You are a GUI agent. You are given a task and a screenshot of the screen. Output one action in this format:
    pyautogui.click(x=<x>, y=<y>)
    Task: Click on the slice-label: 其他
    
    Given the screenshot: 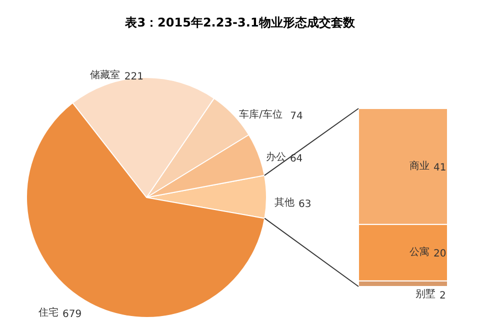 What is the action you would take?
    pyautogui.click(x=284, y=202)
    